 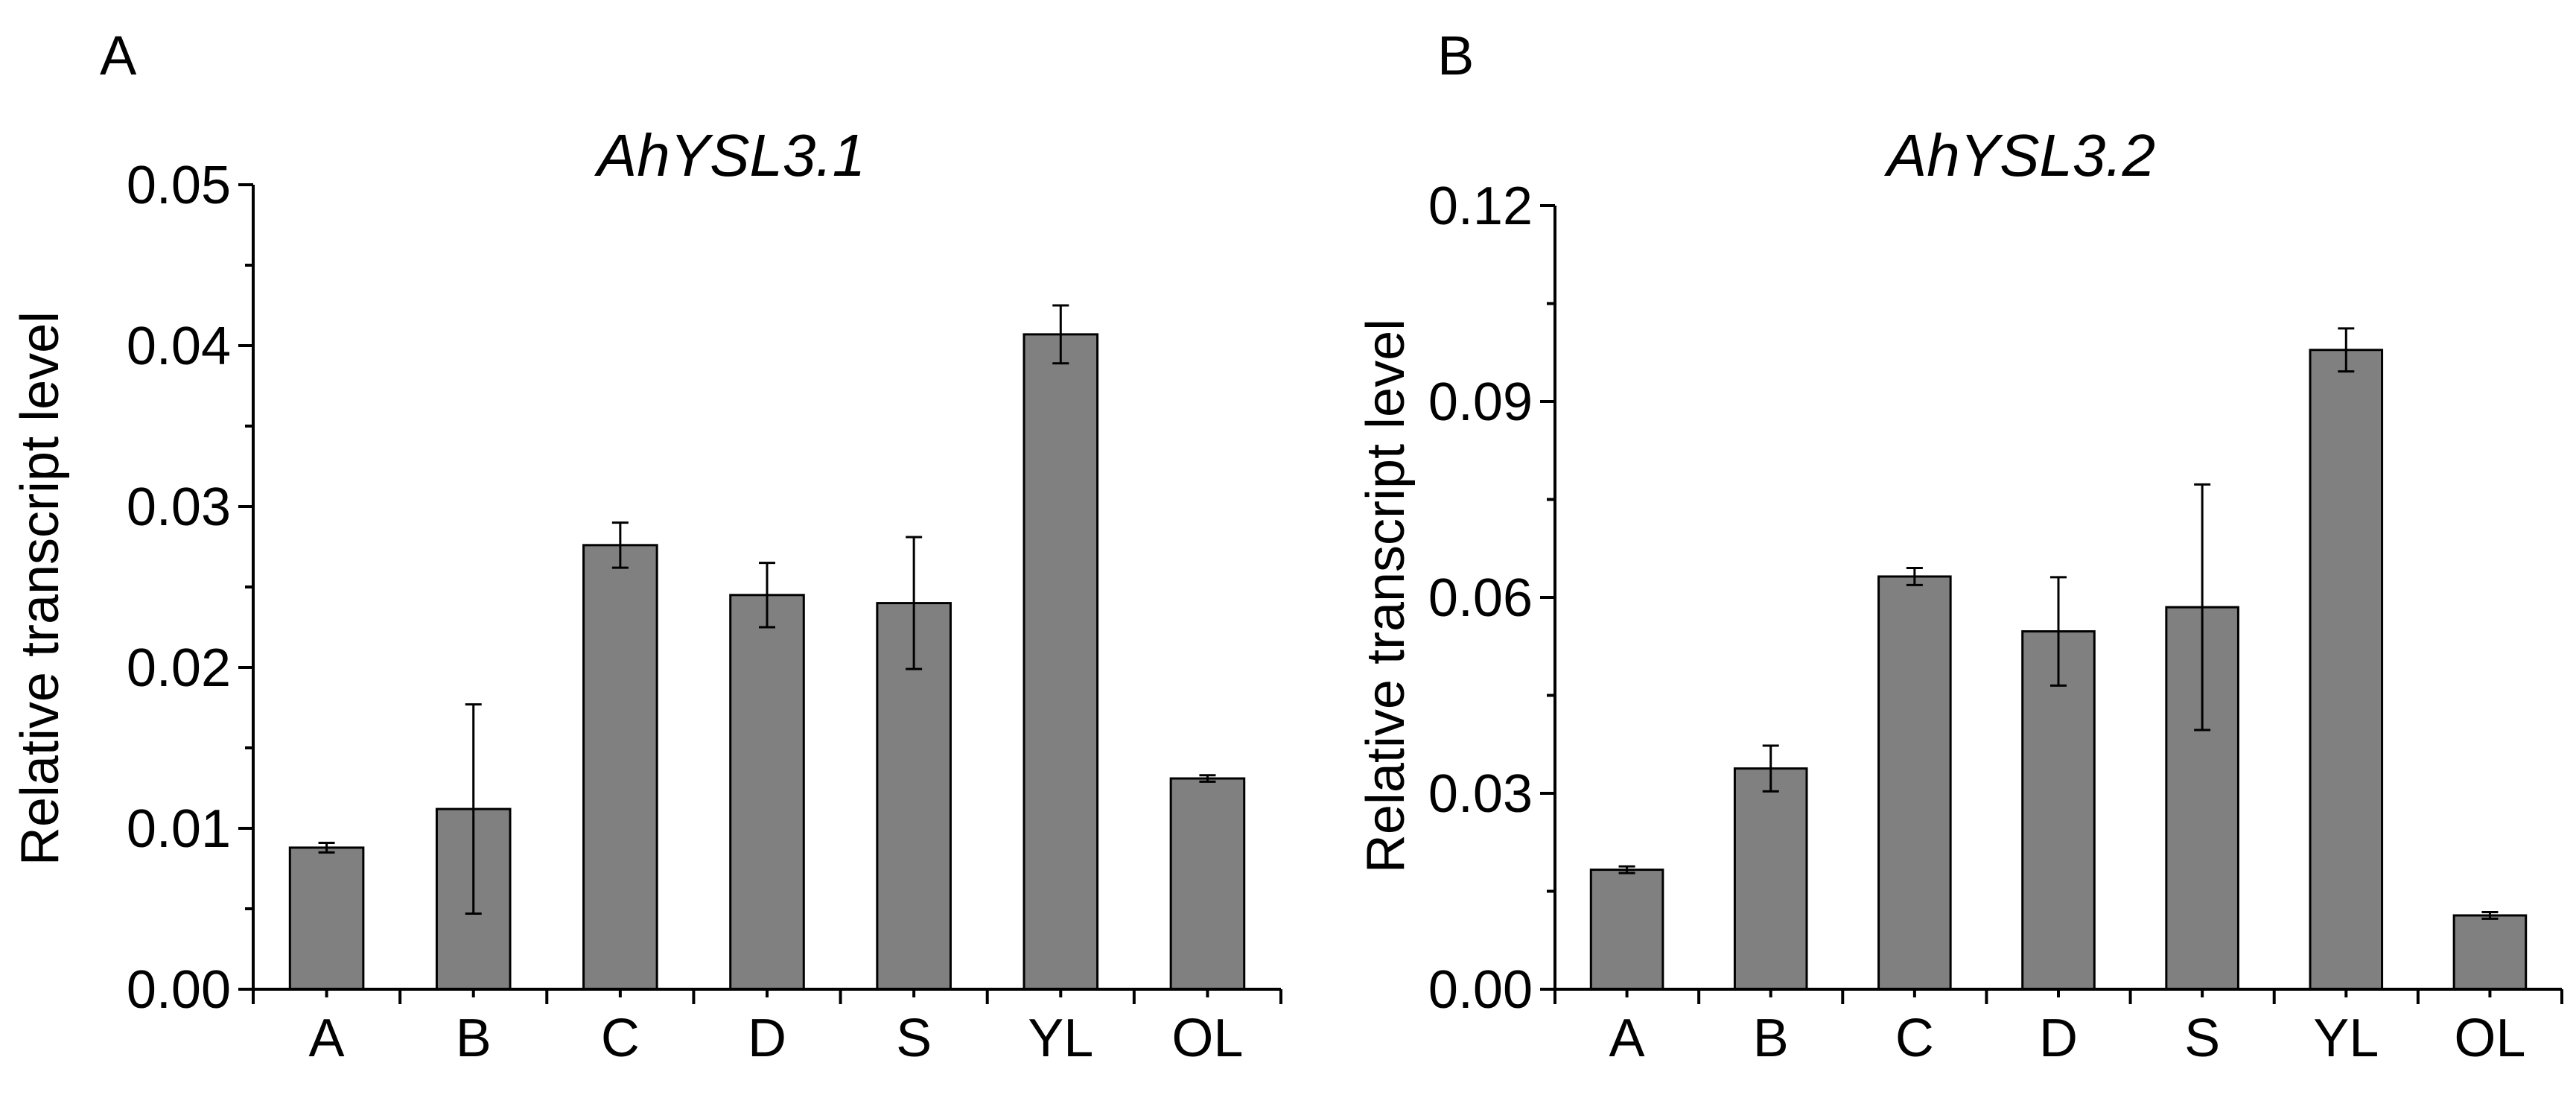 What do you see at coordinates (729, 155) in the screenshot?
I see `chart-title: AhYSL3.1` at bounding box center [729, 155].